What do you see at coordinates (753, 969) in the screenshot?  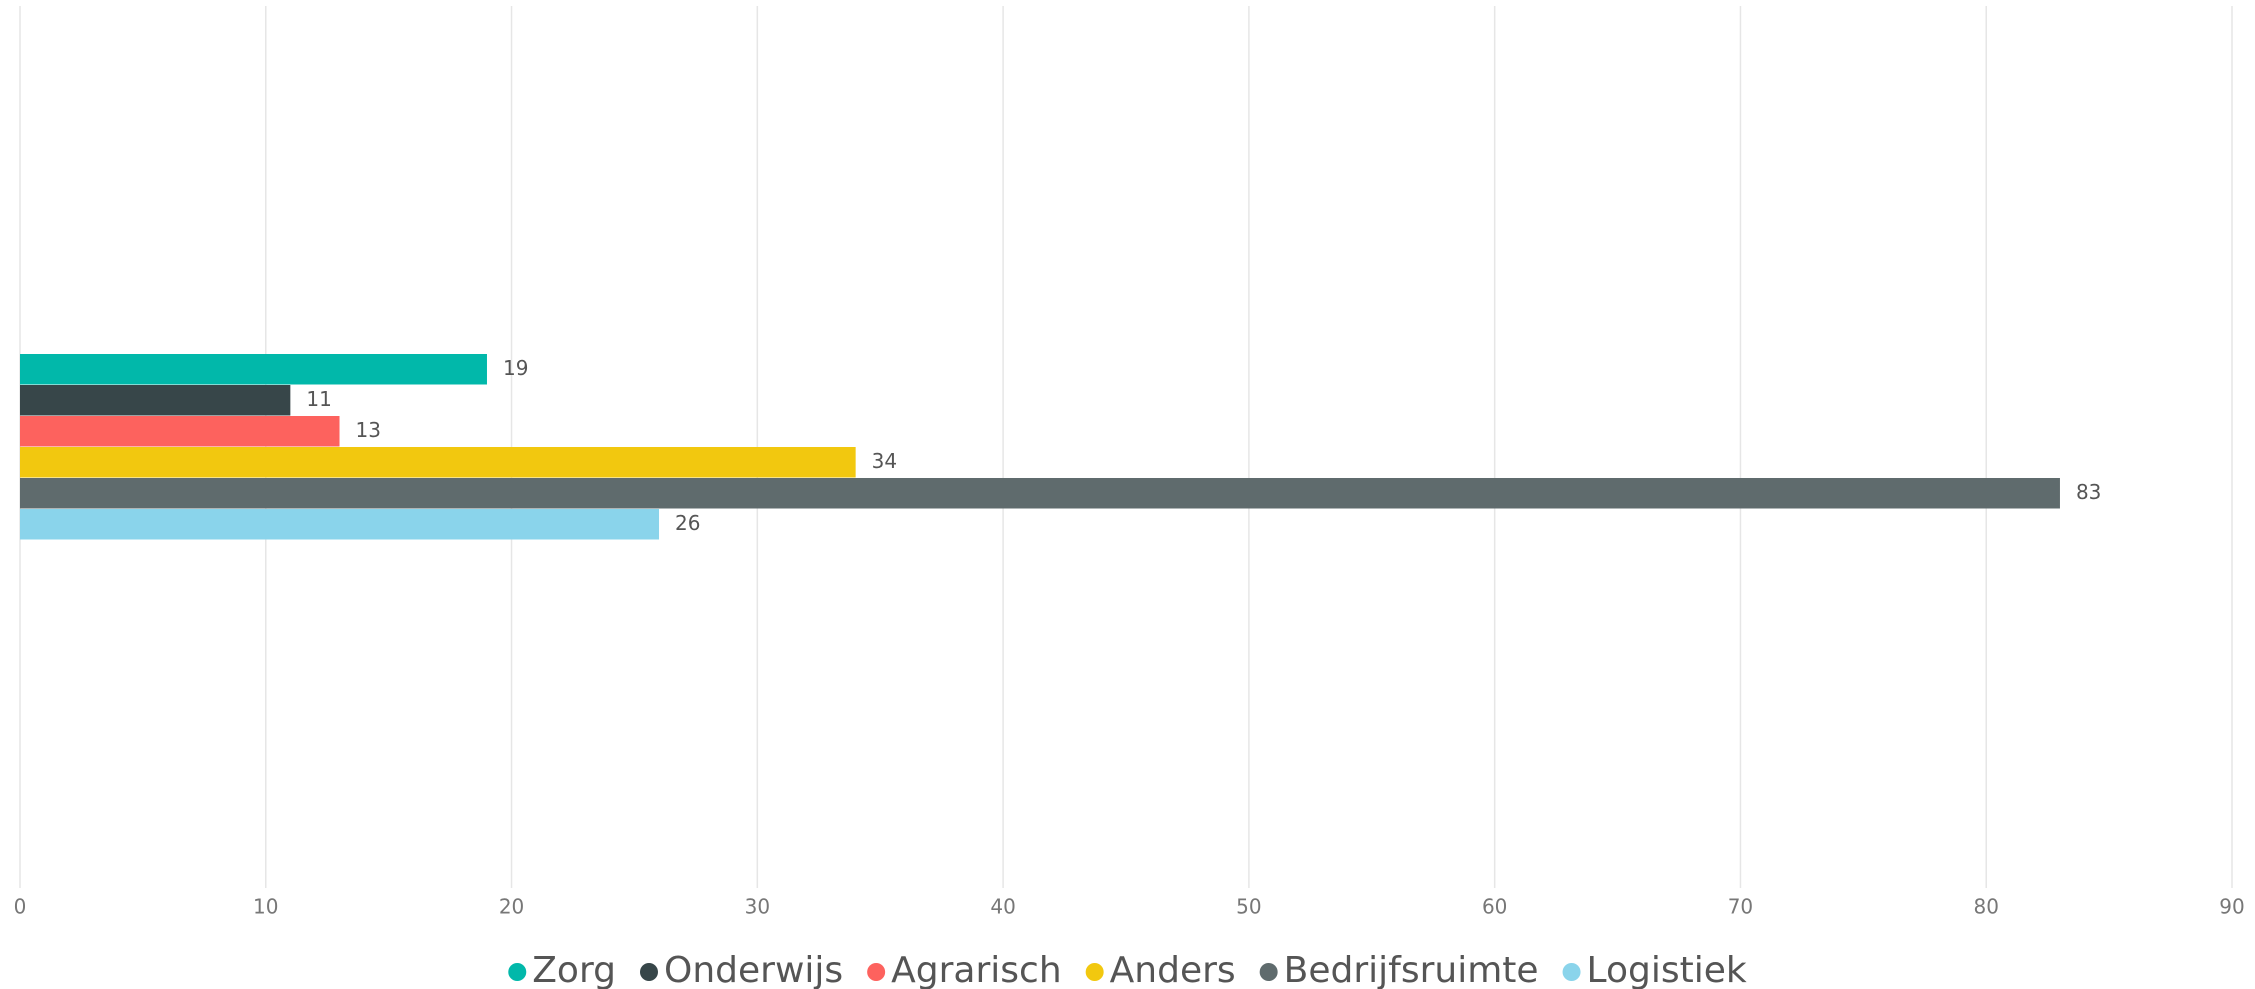 I see `legend-label: Onderwijs` at bounding box center [753, 969].